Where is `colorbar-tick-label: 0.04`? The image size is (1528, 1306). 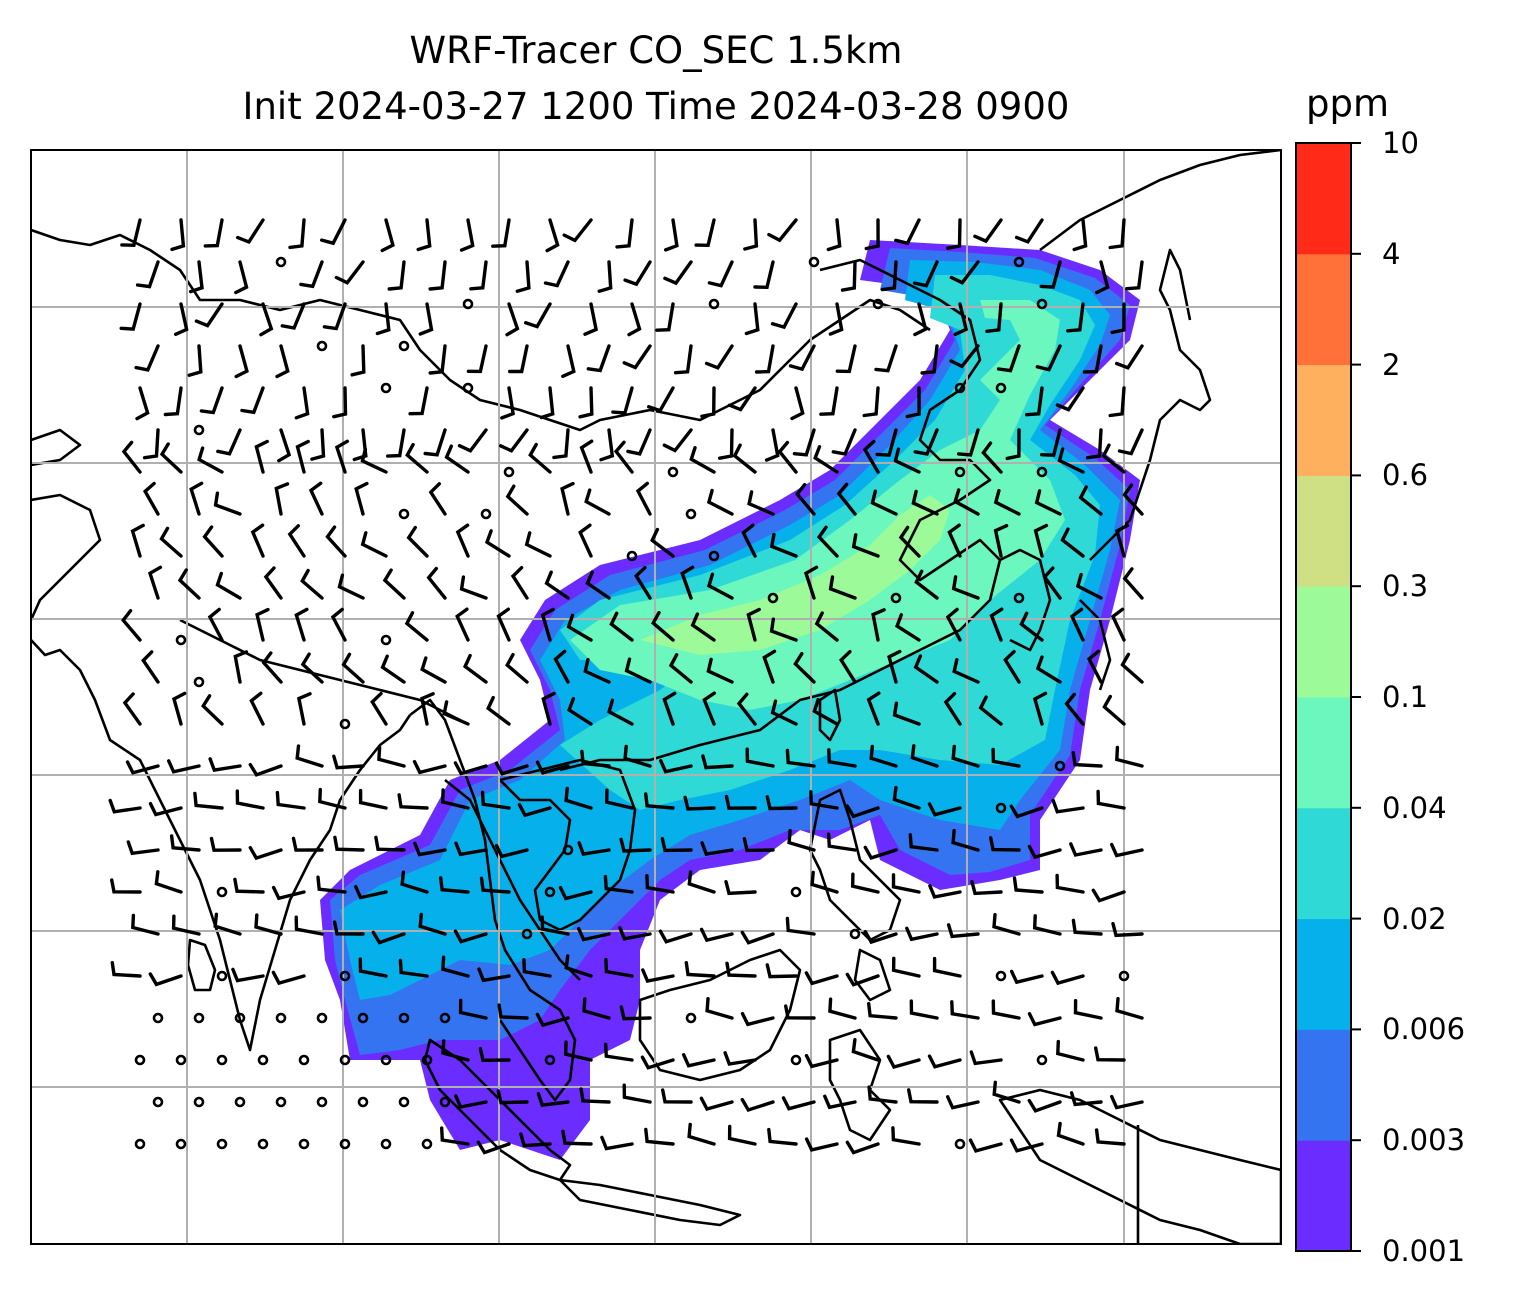
colorbar-tick-label: 0.04 is located at coordinates (1414, 807).